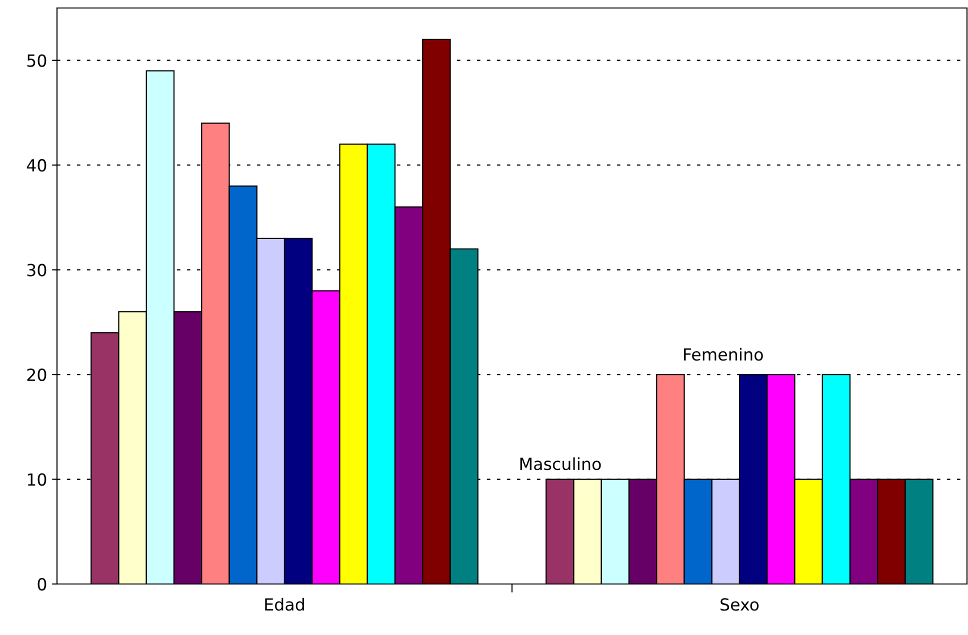 The image size is (968, 635). Describe the element at coordinates (42, 584) in the screenshot. I see `y-tick-label: 0` at that location.